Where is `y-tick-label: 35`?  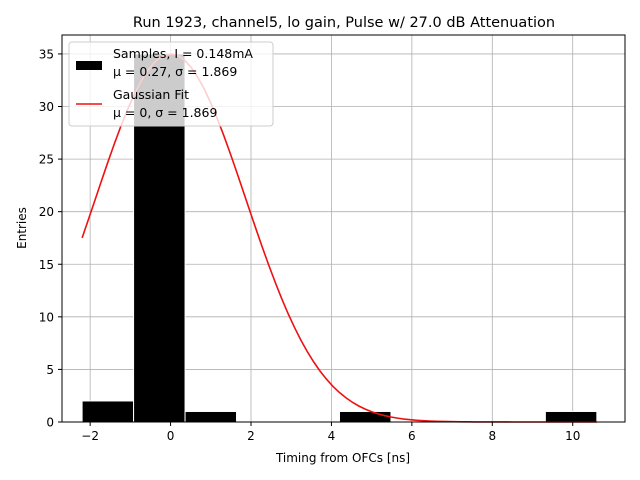 y-tick-label: 35 is located at coordinates (46, 54).